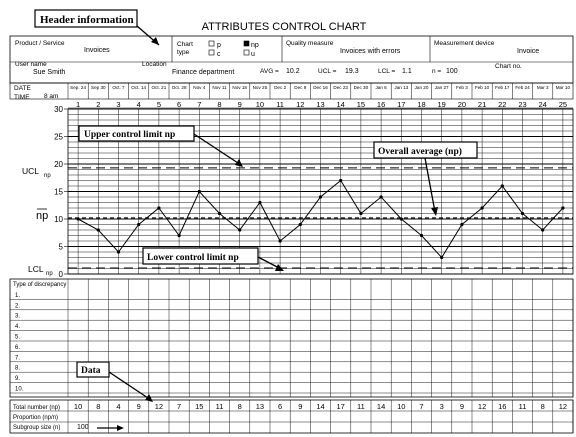 The height and width of the screenshot is (437, 576). Describe the element at coordinates (154, 64) in the screenshot. I see `location-label: Location` at that location.